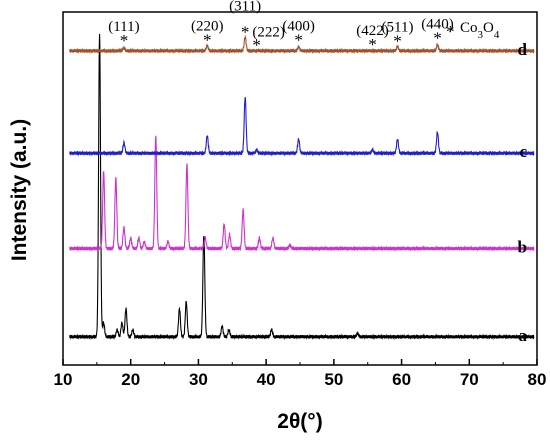 The height and width of the screenshot is (444, 550). Describe the element at coordinates (372, 31) in the screenshot. I see `peak-label: (422)` at that location.